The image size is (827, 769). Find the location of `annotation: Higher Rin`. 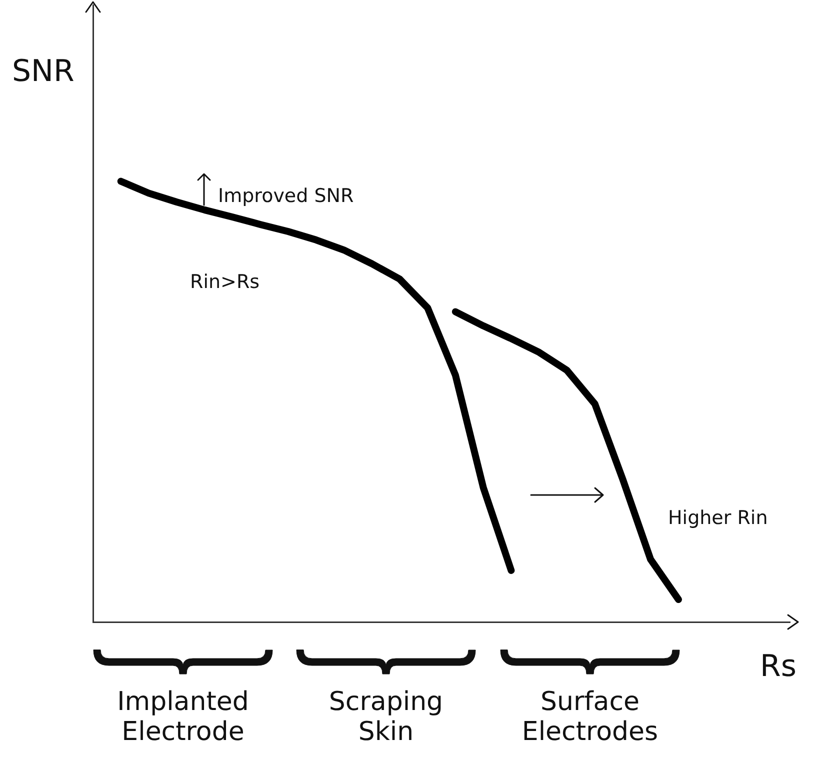

annotation: Higher Rin is located at coordinates (718, 518).